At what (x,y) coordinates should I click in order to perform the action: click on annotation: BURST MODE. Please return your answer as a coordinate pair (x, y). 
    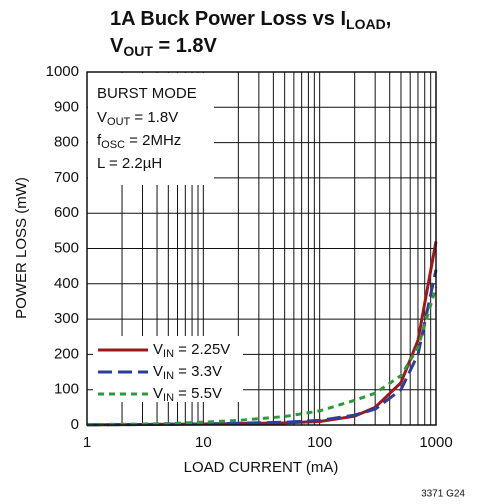
    Looking at the image, I should click on (147, 93).